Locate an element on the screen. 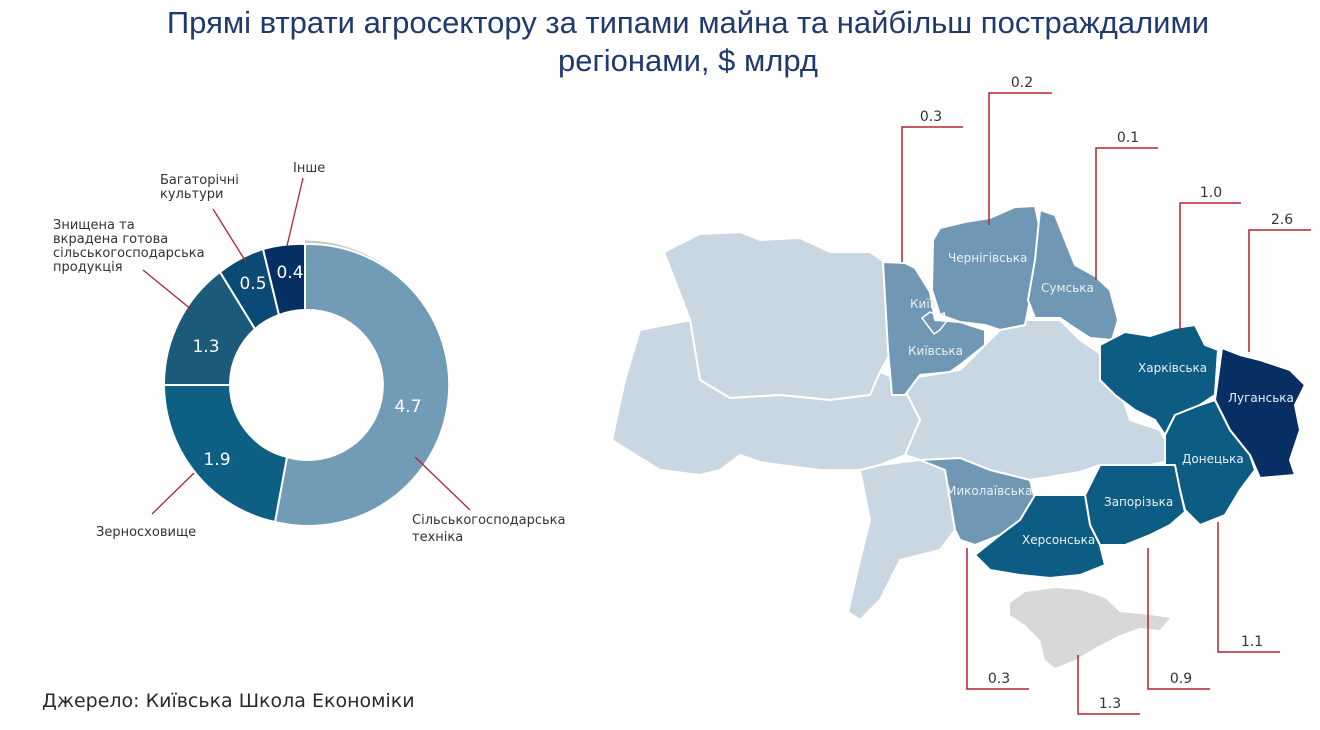 The width and height of the screenshot is (1320, 730). callout-value-donetska: 1.1 is located at coordinates (1252, 642).